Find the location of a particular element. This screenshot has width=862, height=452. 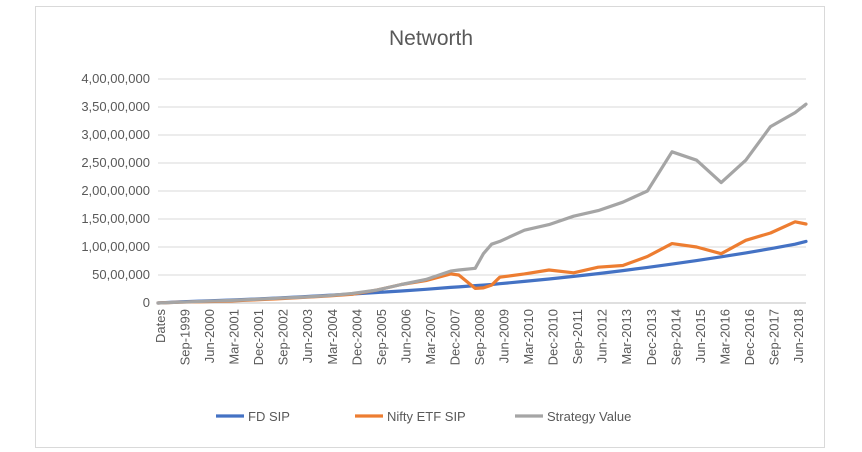

y-tick-label: 3,00,00,000 is located at coordinates (115, 134).